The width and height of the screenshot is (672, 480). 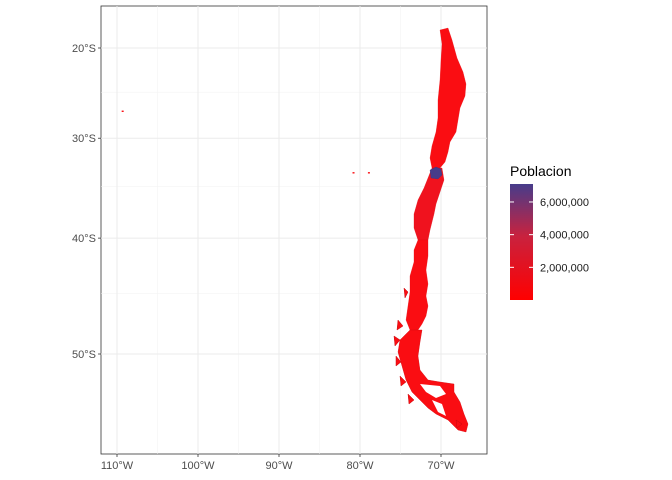 I want to click on region-capital, so click(x=436, y=173).